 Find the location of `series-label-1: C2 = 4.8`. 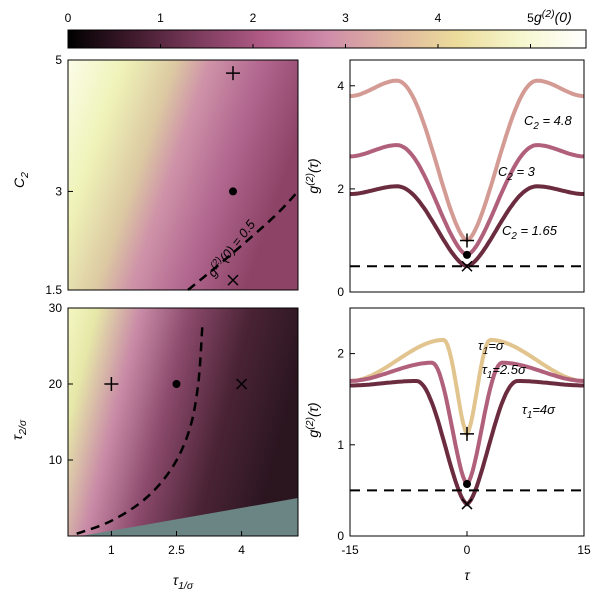

series-label-1: C2 = 4.8 is located at coordinates (548, 122).